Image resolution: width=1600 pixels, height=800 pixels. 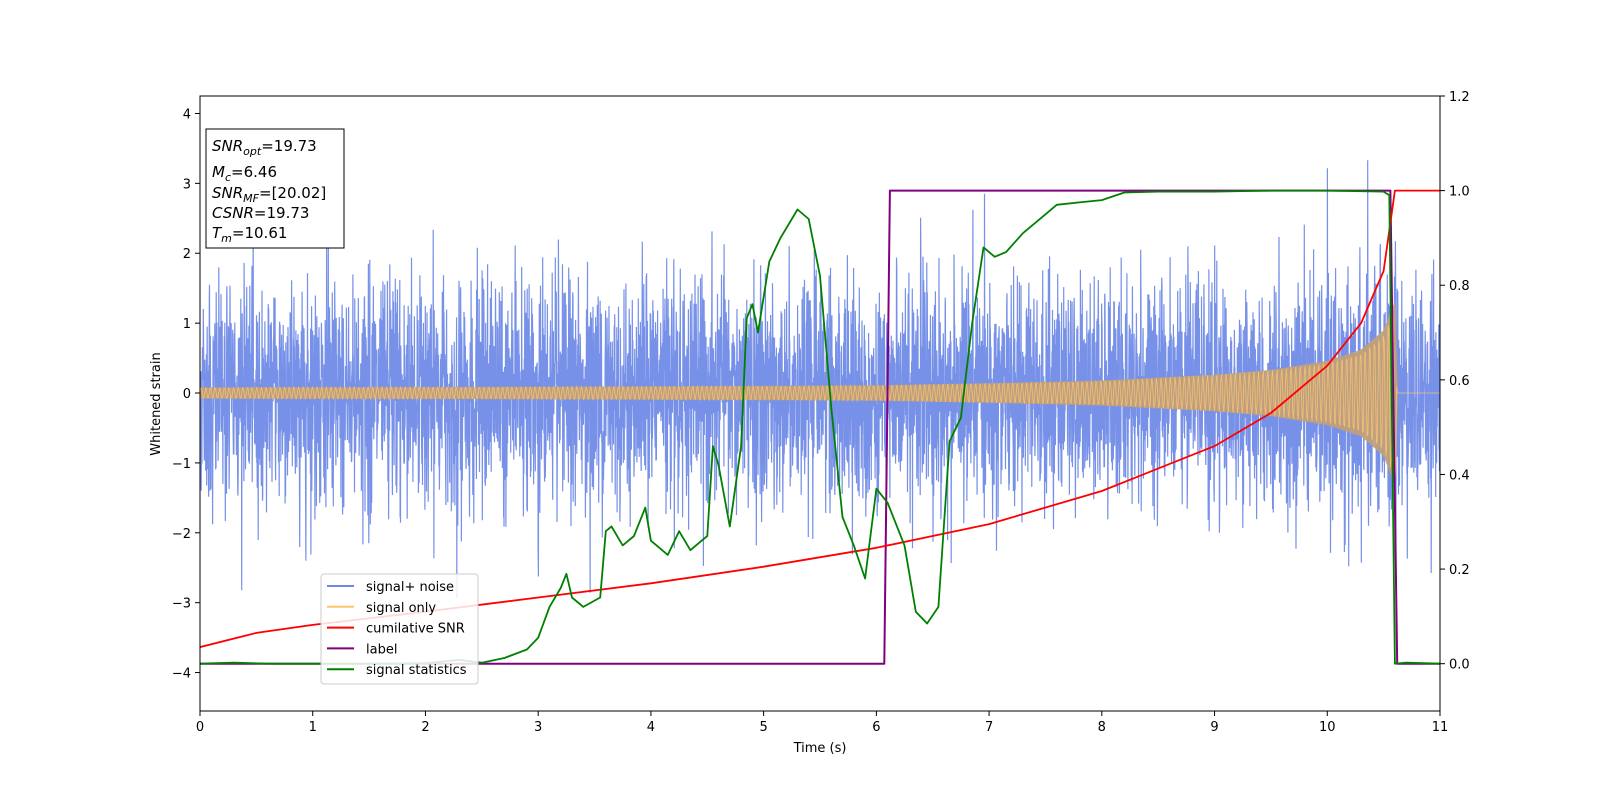 I want to click on info-mc: Mc=6.46, so click(x=244, y=173).